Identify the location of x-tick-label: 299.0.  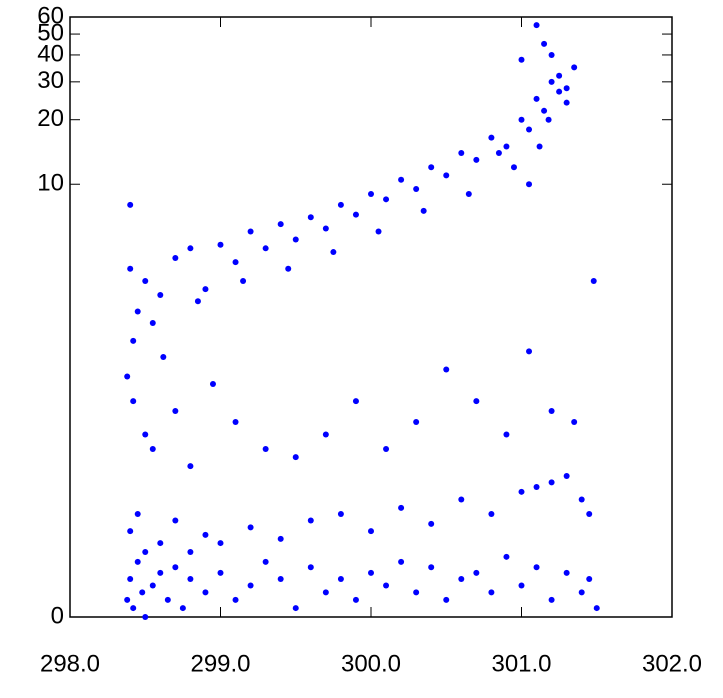
(220, 663).